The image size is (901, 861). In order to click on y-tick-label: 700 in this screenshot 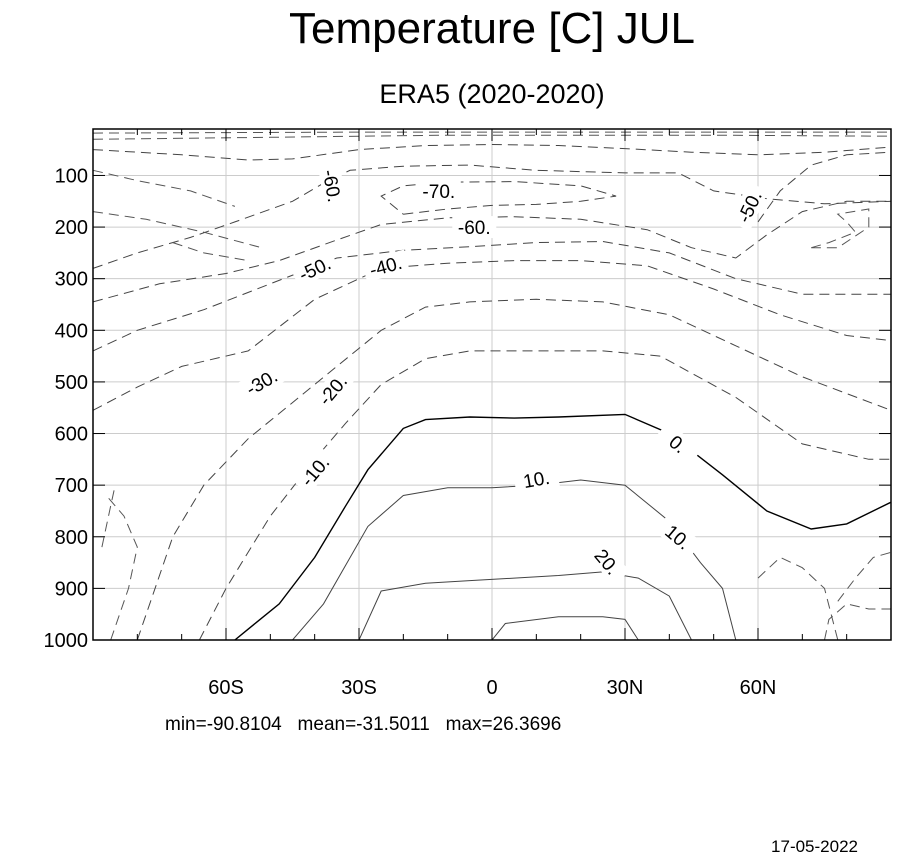, I will do `click(71, 486)`.